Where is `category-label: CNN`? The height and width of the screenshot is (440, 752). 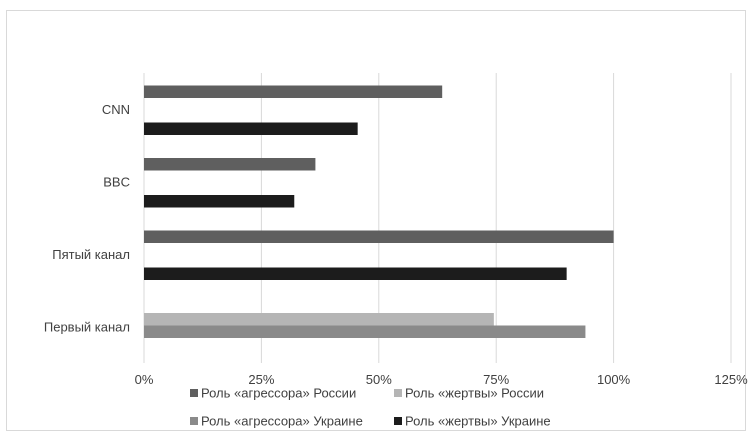
category-label: CNN is located at coordinates (116, 109).